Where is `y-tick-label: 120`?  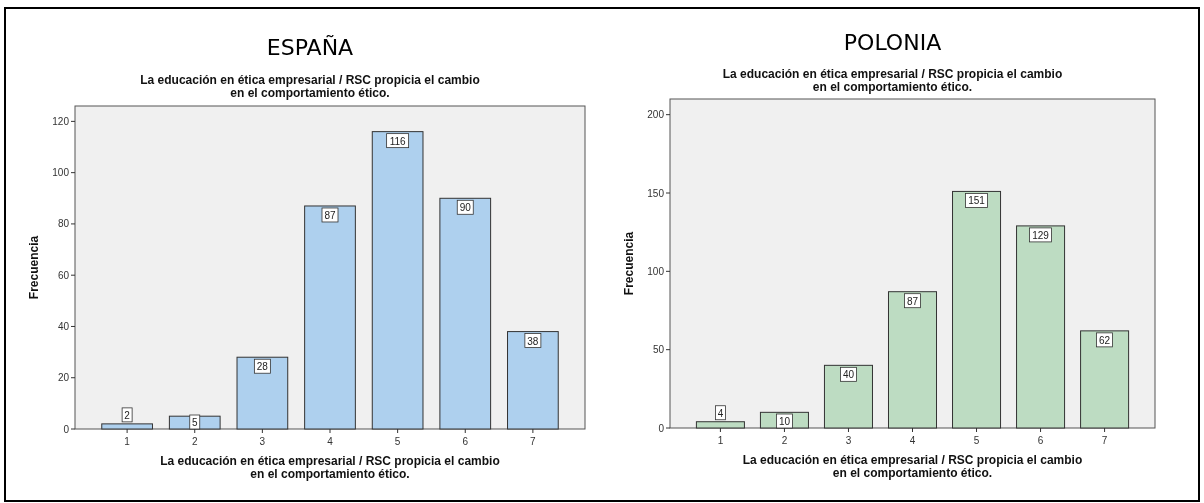 y-tick-label: 120 is located at coordinates (61, 121).